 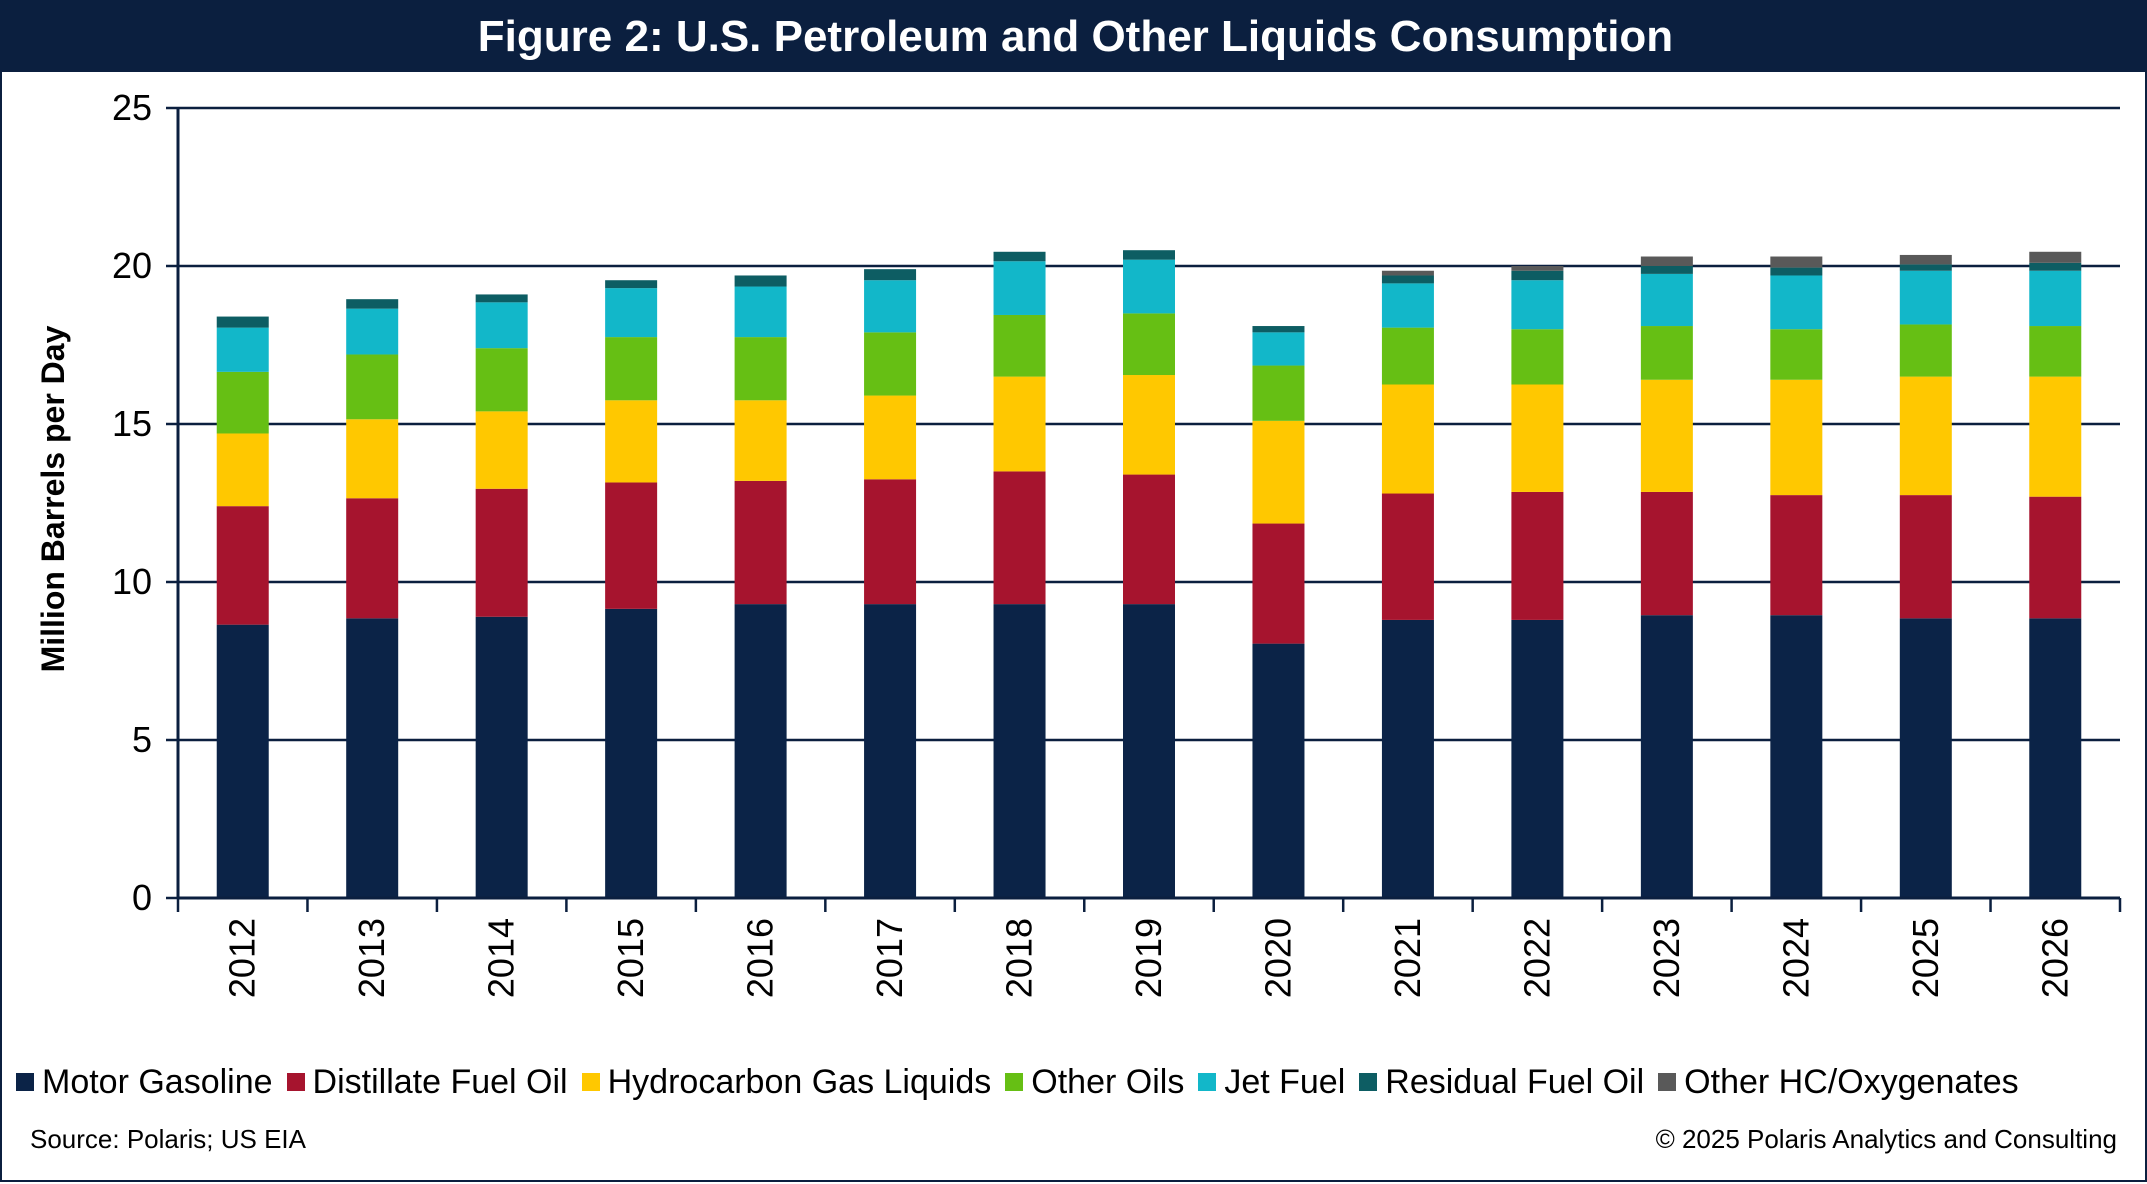 What do you see at coordinates (440, 1081) in the screenshot?
I see `legend-label: Distillate Fuel Oil` at bounding box center [440, 1081].